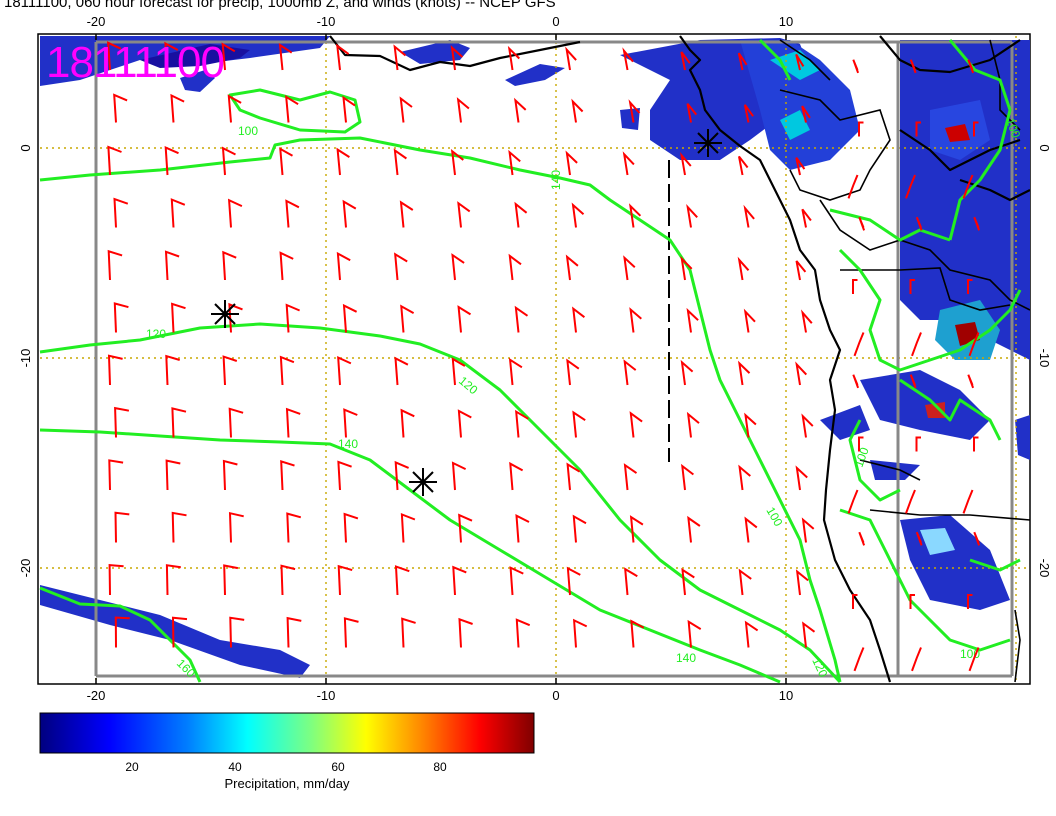  I want to click on x-tick-label: -20, so click(96, 695).